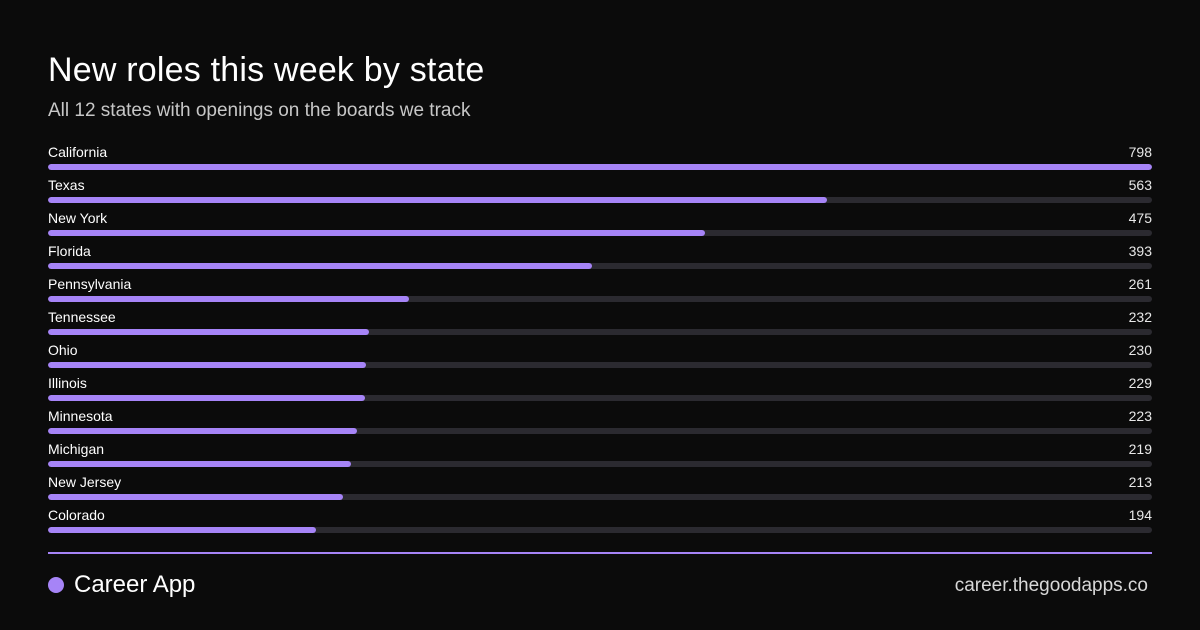 Image resolution: width=1200 pixels, height=630 pixels. I want to click on bar-value-label: 393, so click(1140, 251).